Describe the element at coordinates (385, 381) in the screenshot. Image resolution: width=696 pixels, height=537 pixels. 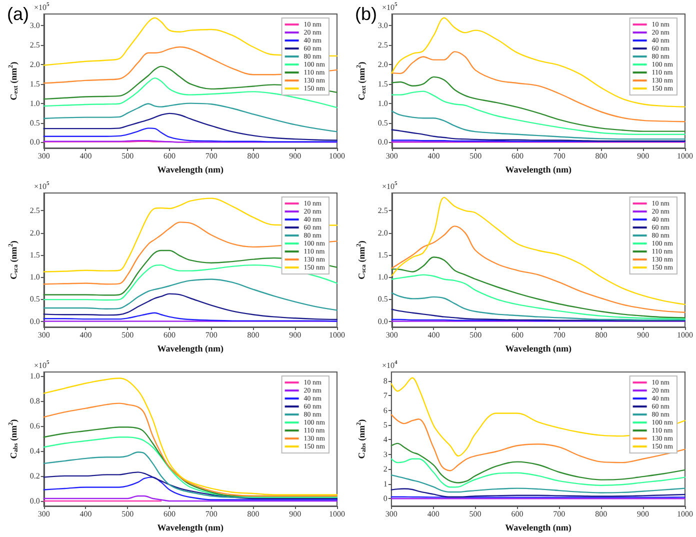
I see `y-tick-label: 8` at that location.